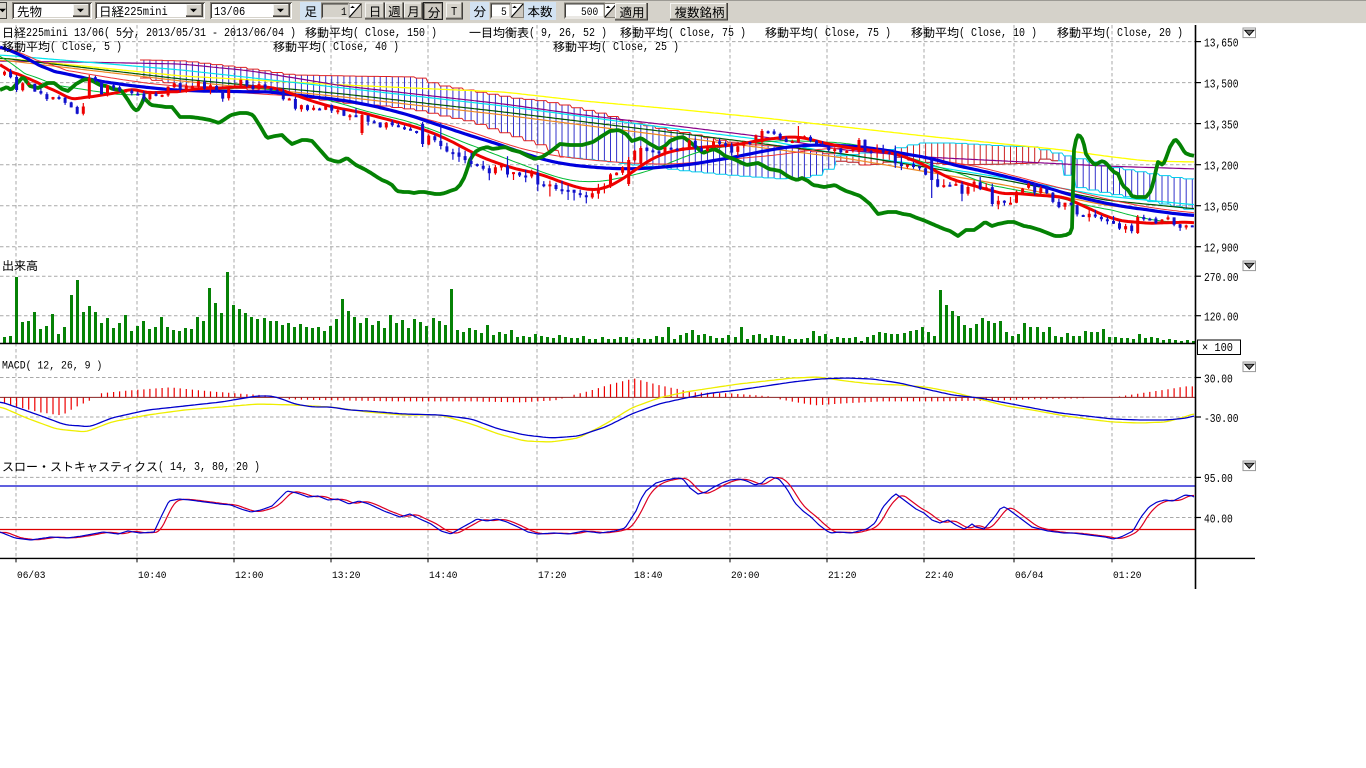 The image size is (1366, 768). What do you see at coordinates (1029, 576) in the screenshot?
I see `svg-text: 06/04` at bounding box center [1029, 576].